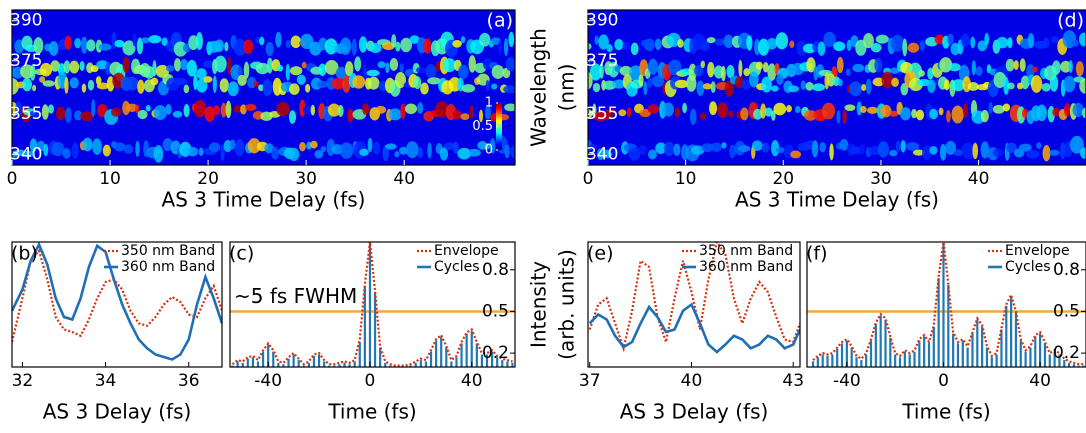 This screenshot has width=1086, height=433. I want to click on x-tick-label: 30, so click(881, 179).